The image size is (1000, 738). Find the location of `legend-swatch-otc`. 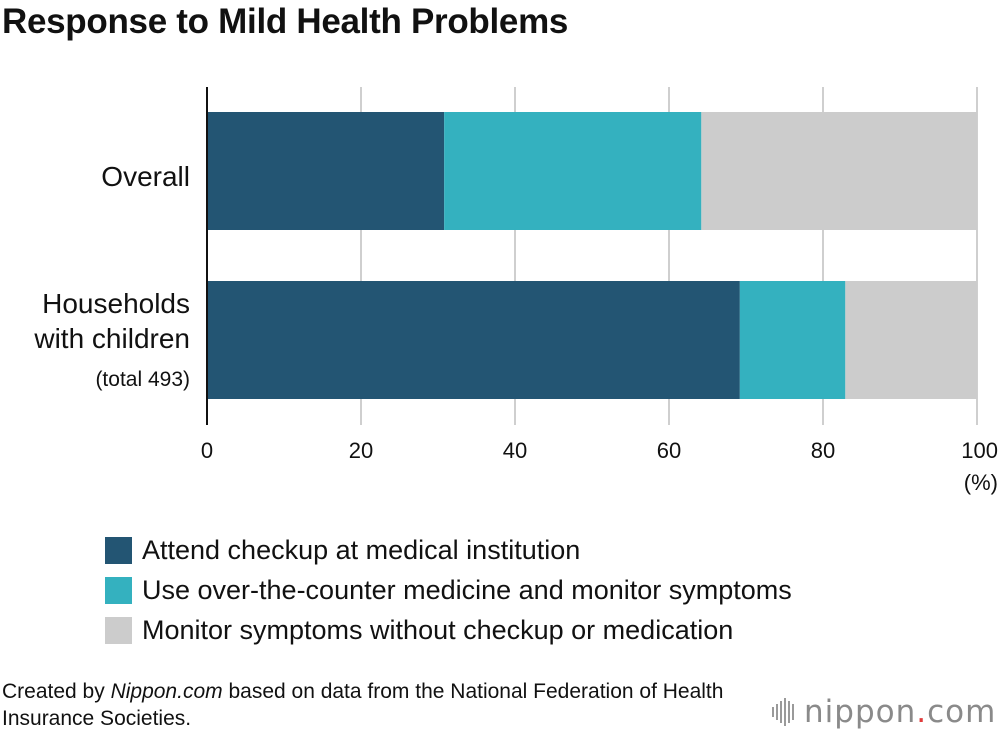

legend-swatch-otc is located at coordinates (118, 590).